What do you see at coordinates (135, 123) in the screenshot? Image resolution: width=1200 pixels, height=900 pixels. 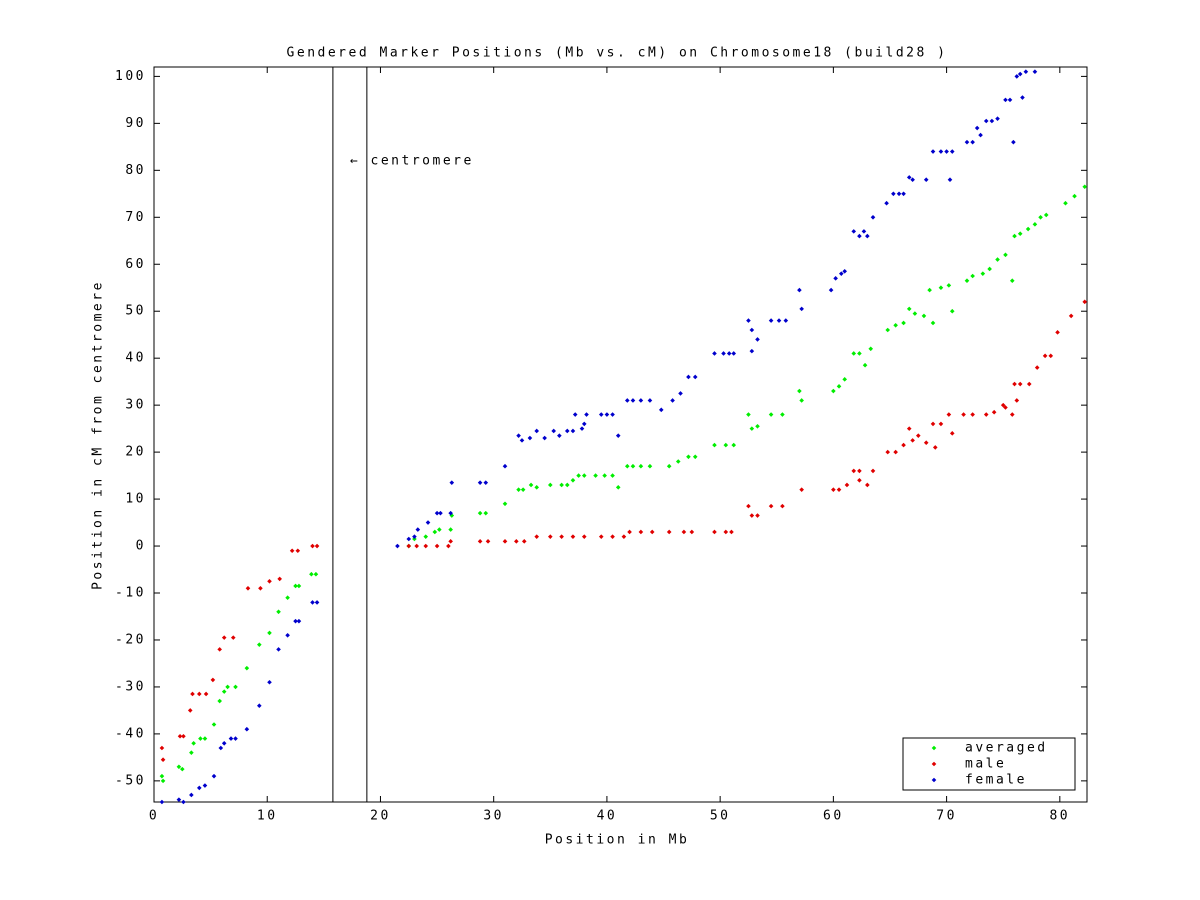 I see `y-tick-label: 90` at bounding box center [135, 123].